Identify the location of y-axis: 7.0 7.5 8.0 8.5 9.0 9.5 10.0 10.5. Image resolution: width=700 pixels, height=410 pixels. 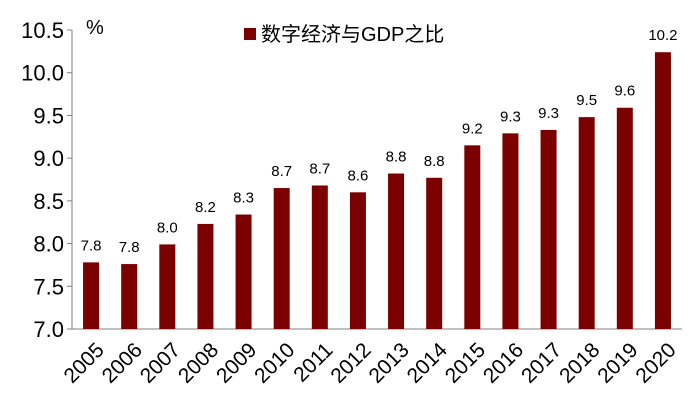
(47, 180).